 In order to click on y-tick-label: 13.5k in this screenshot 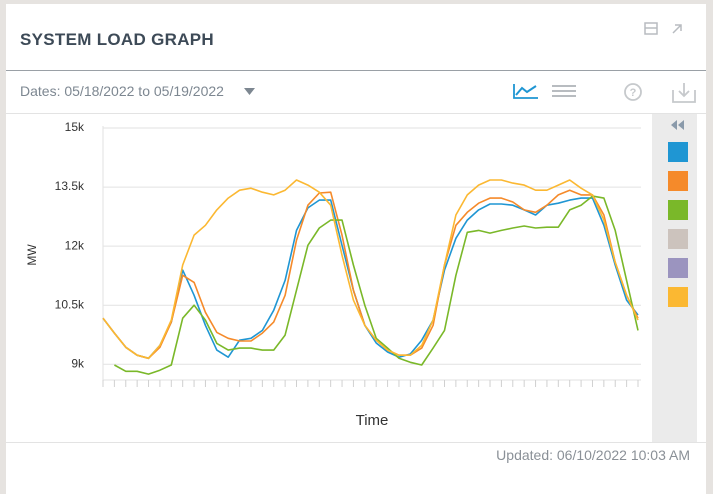, I will do `click(70, 186)`.